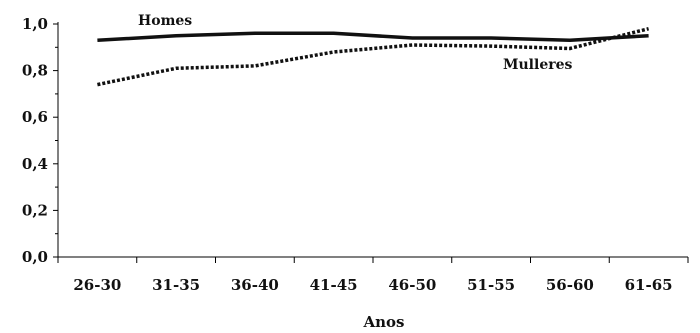 The width and height of the screenshot is (700, 333). What do you see at coordinates (176, 285) in the screenshot?
I see `x-tick-label: 31-35` at bounding box center [176, 285].